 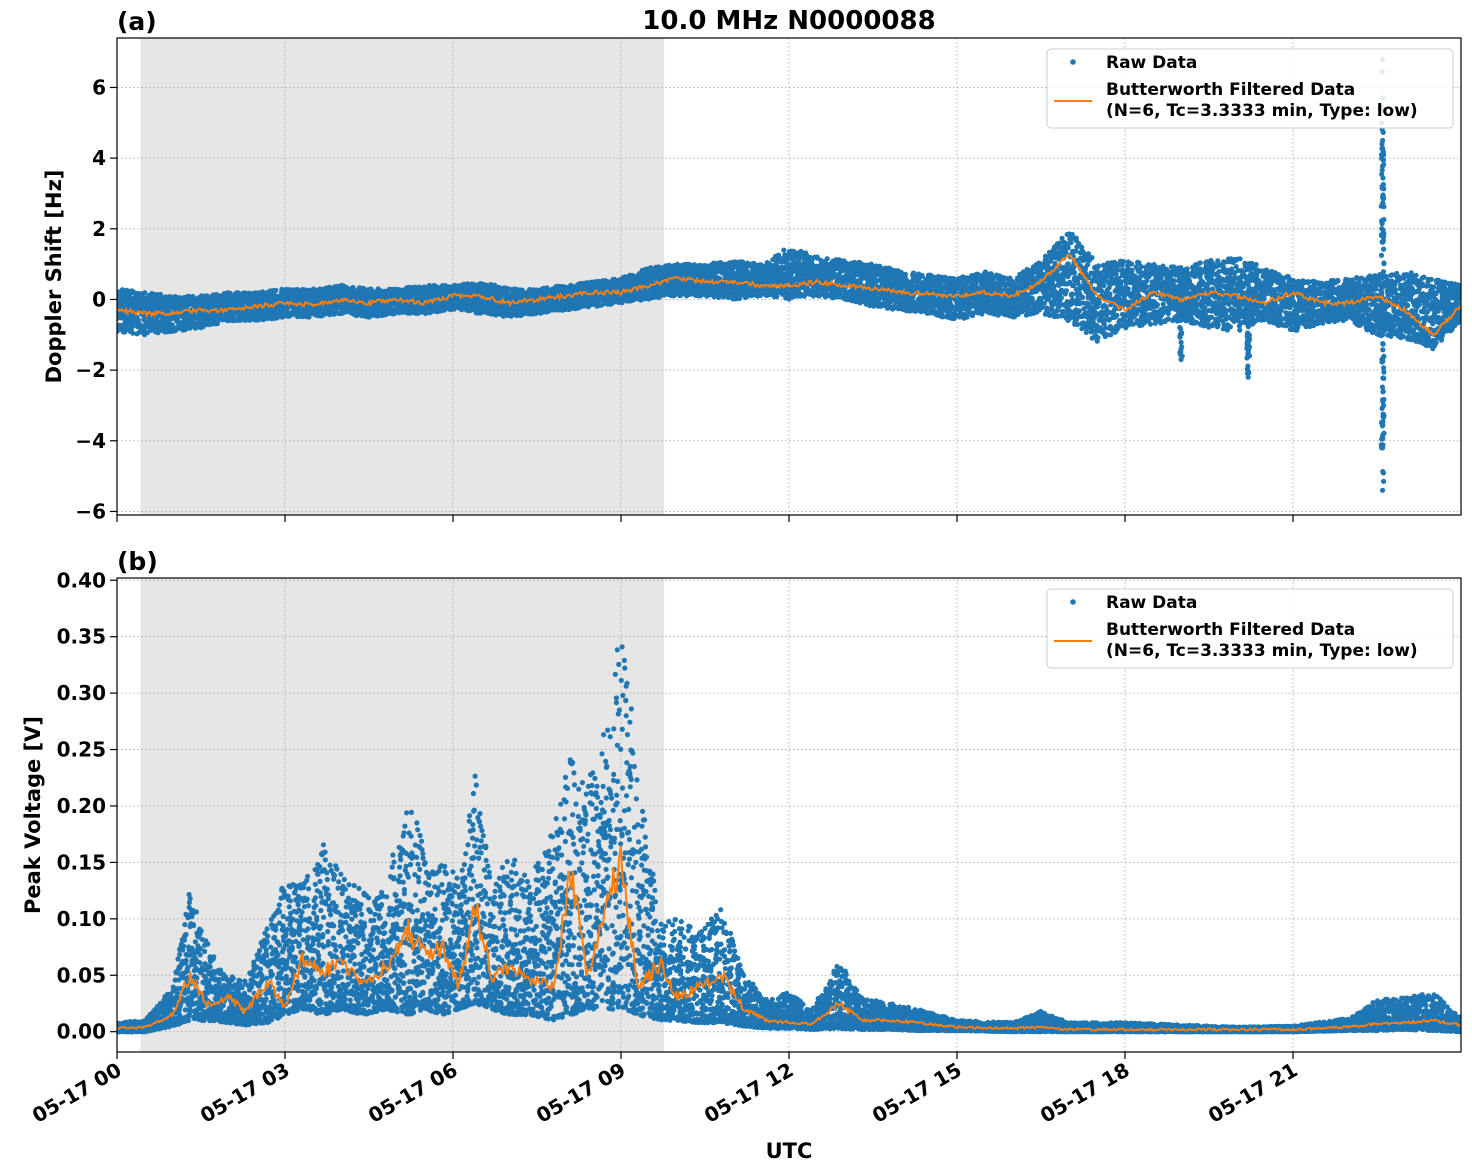 What do you see at coordinates (402, 276) in the screenshot?
I see `night-shade` at bounding box center [402, 276].